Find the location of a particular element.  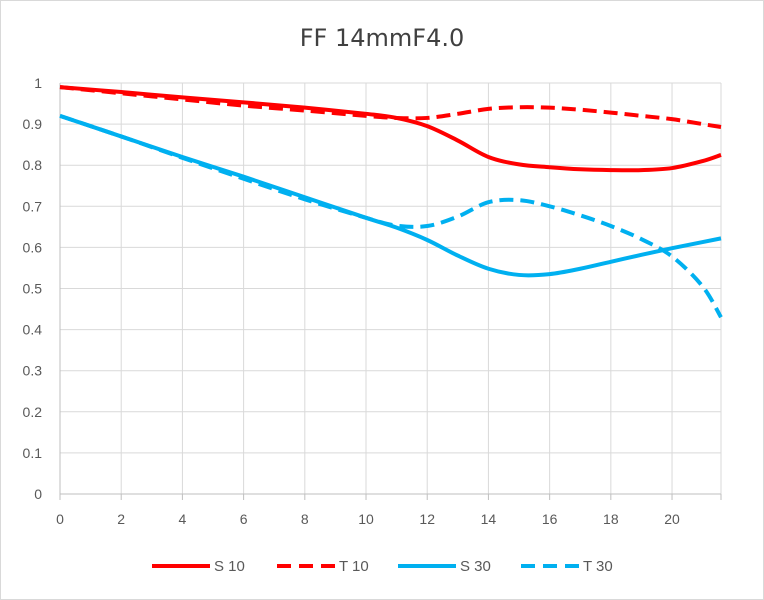

x-tick-label: 18 is located at coordinates (611, 519).